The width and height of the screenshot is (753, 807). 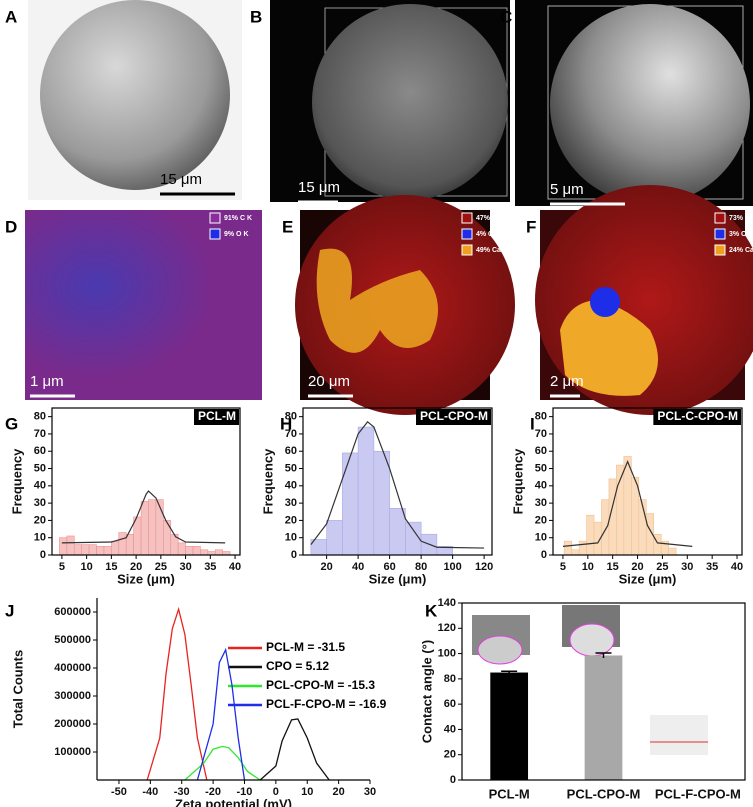 What do you see at coordinates (210, 567) in the screenshot?
I see `x-tick-label: 35` at bounding box center [210, 567].